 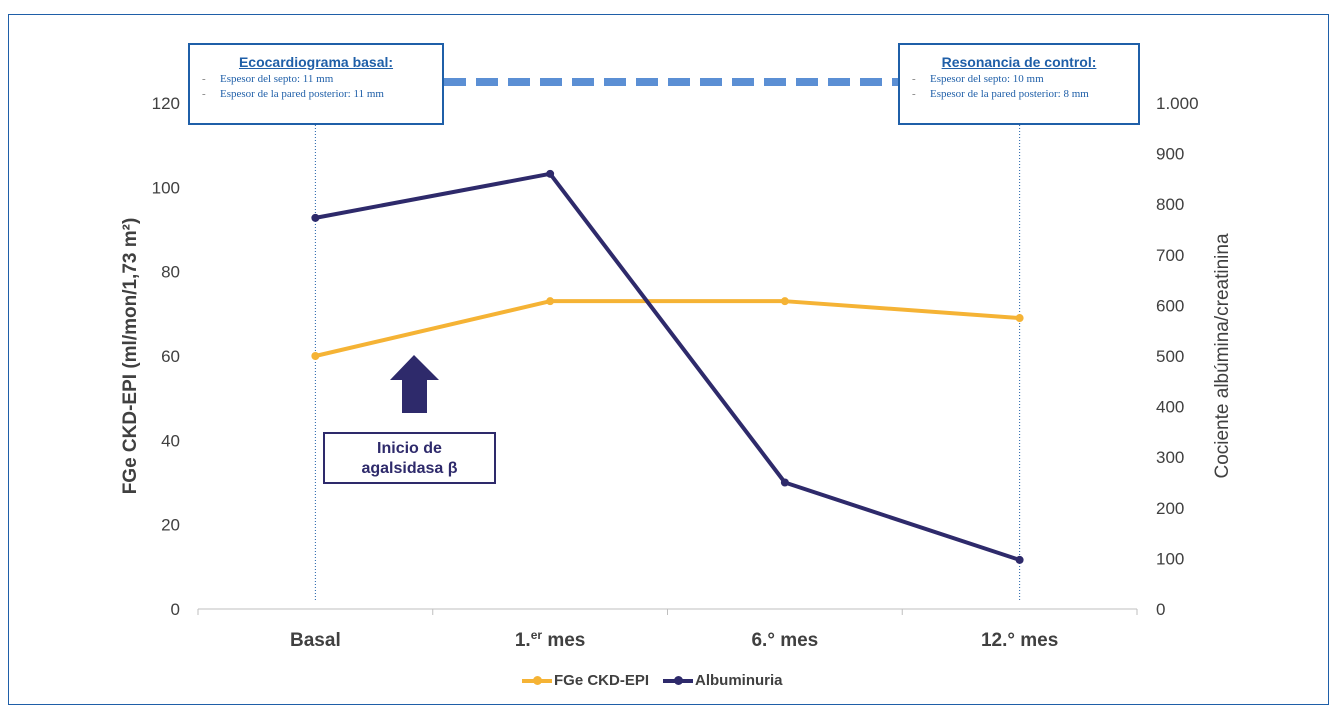 I want to click on y-right-tick-label: 0, so click(x=1160, y=609).